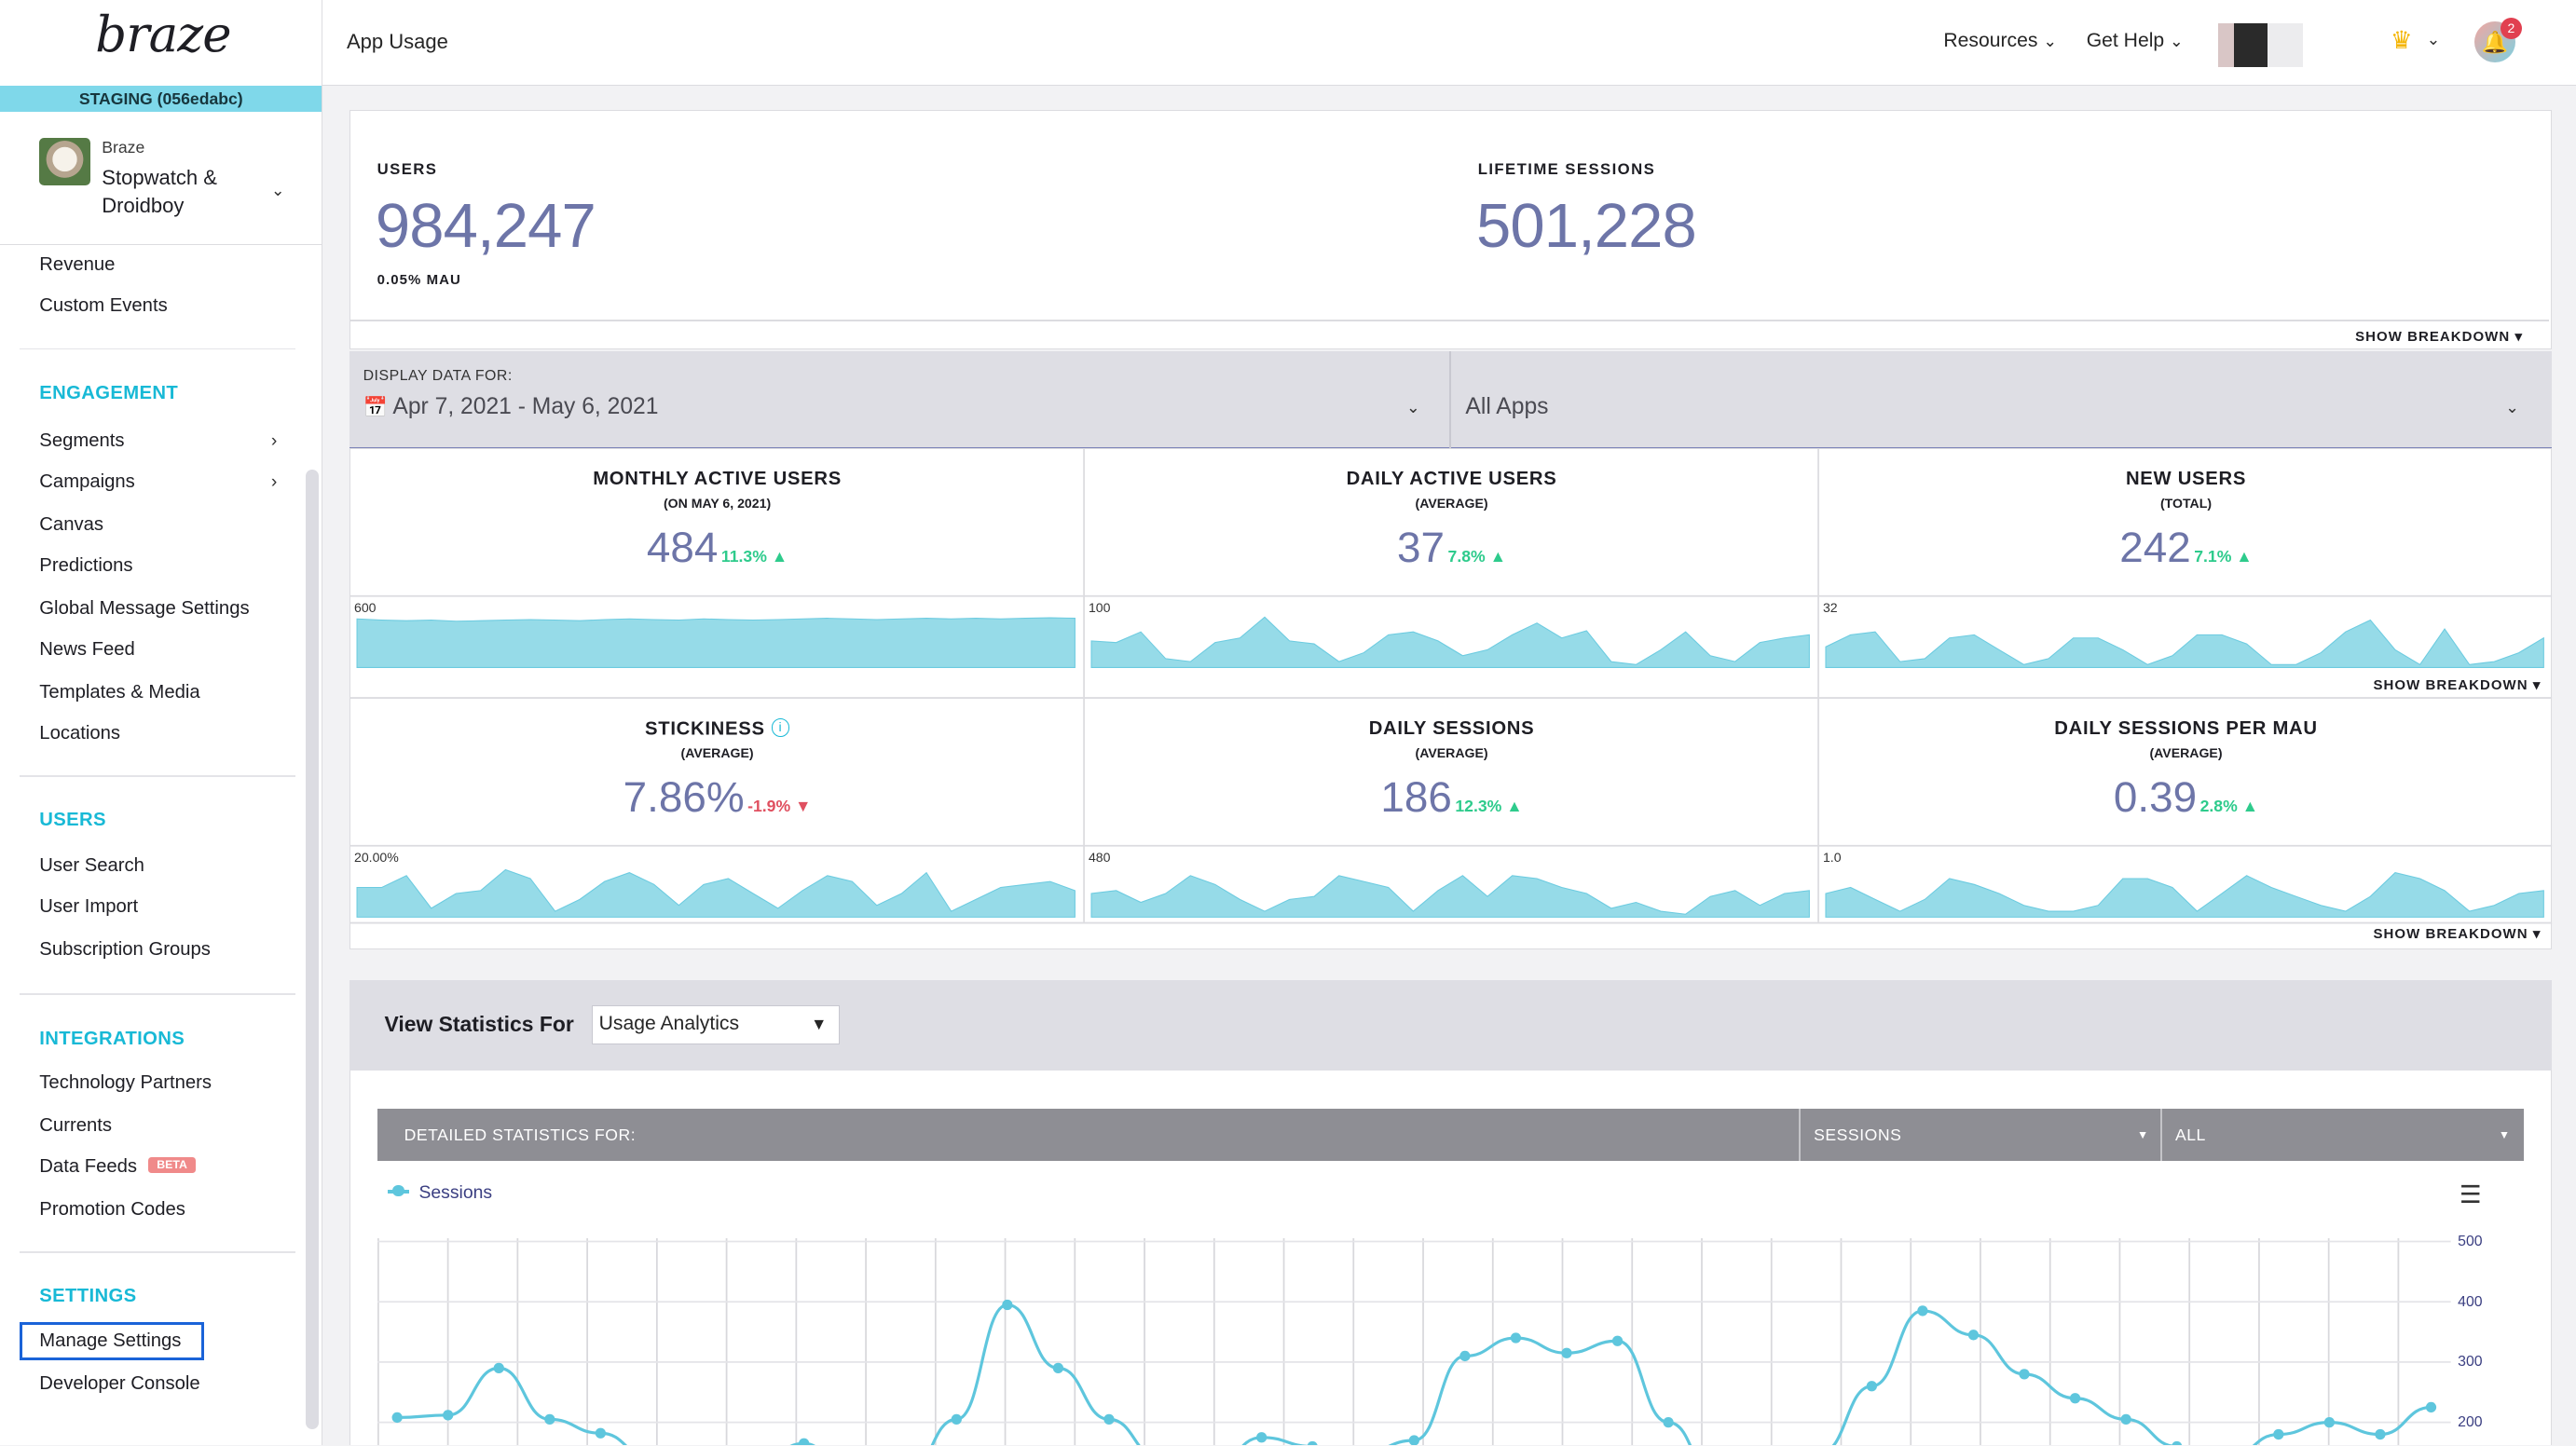 The width and height of the screenshot is (2576, 1446). Describe the element at coordinates (159, 192) in the screenshot. I see `app-name: Stopwatch & Droidboy` at that location.